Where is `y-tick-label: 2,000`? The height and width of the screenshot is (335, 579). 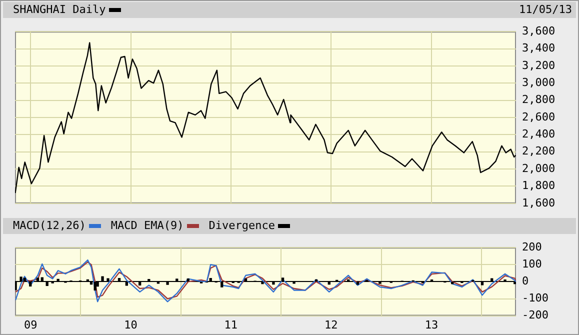 y-tick-label: 2,000 is located at coordinates (539, 168).